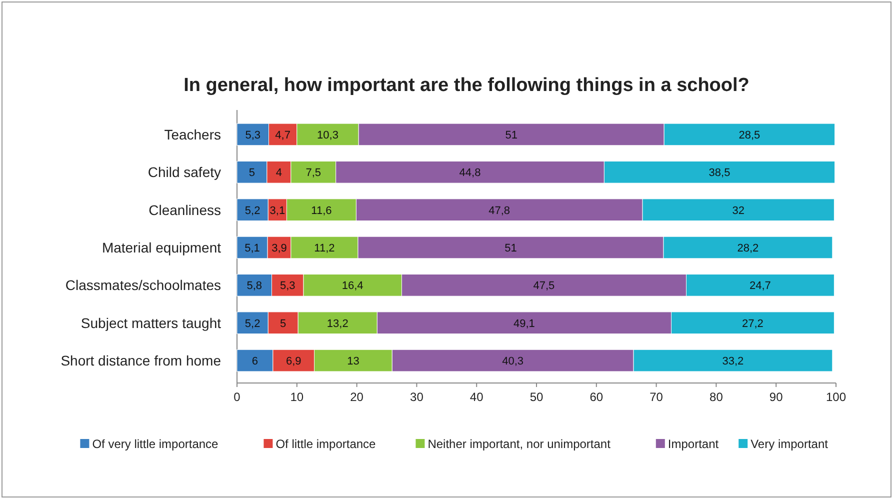  What do you see at coordinates (789, 444) in the screenshot?
I see `legend-label: Very important` at bounding box center [789, 444].